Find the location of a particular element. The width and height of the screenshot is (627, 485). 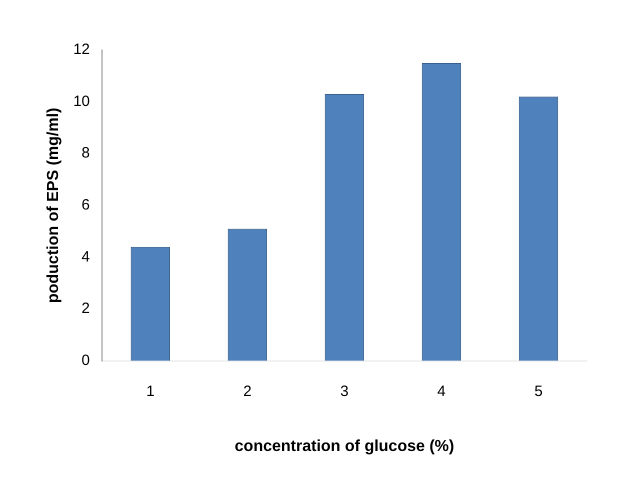

y-tick-label: 8 is located at coordinates (86, 153).